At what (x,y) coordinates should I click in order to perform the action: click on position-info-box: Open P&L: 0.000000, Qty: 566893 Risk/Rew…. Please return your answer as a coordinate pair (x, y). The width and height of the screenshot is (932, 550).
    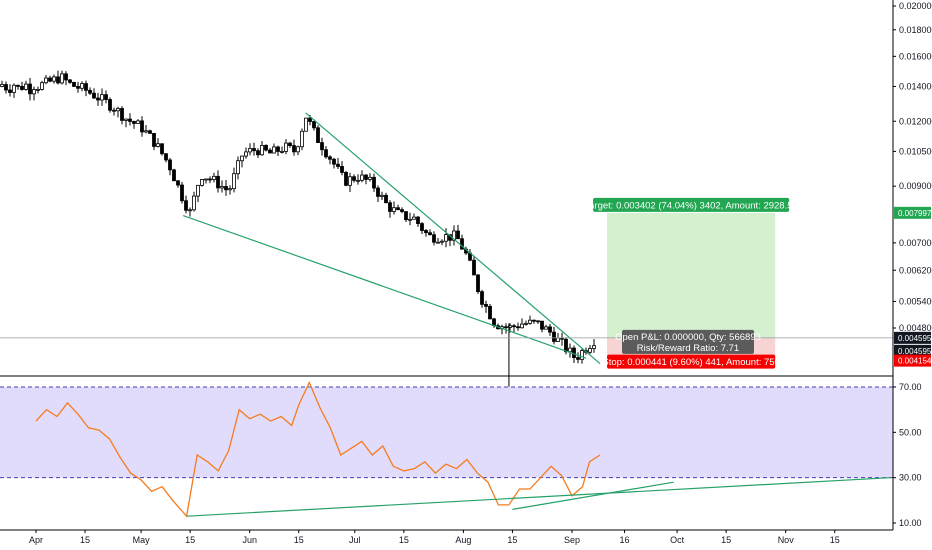
    Looking at the image, I should click on (688, 341).